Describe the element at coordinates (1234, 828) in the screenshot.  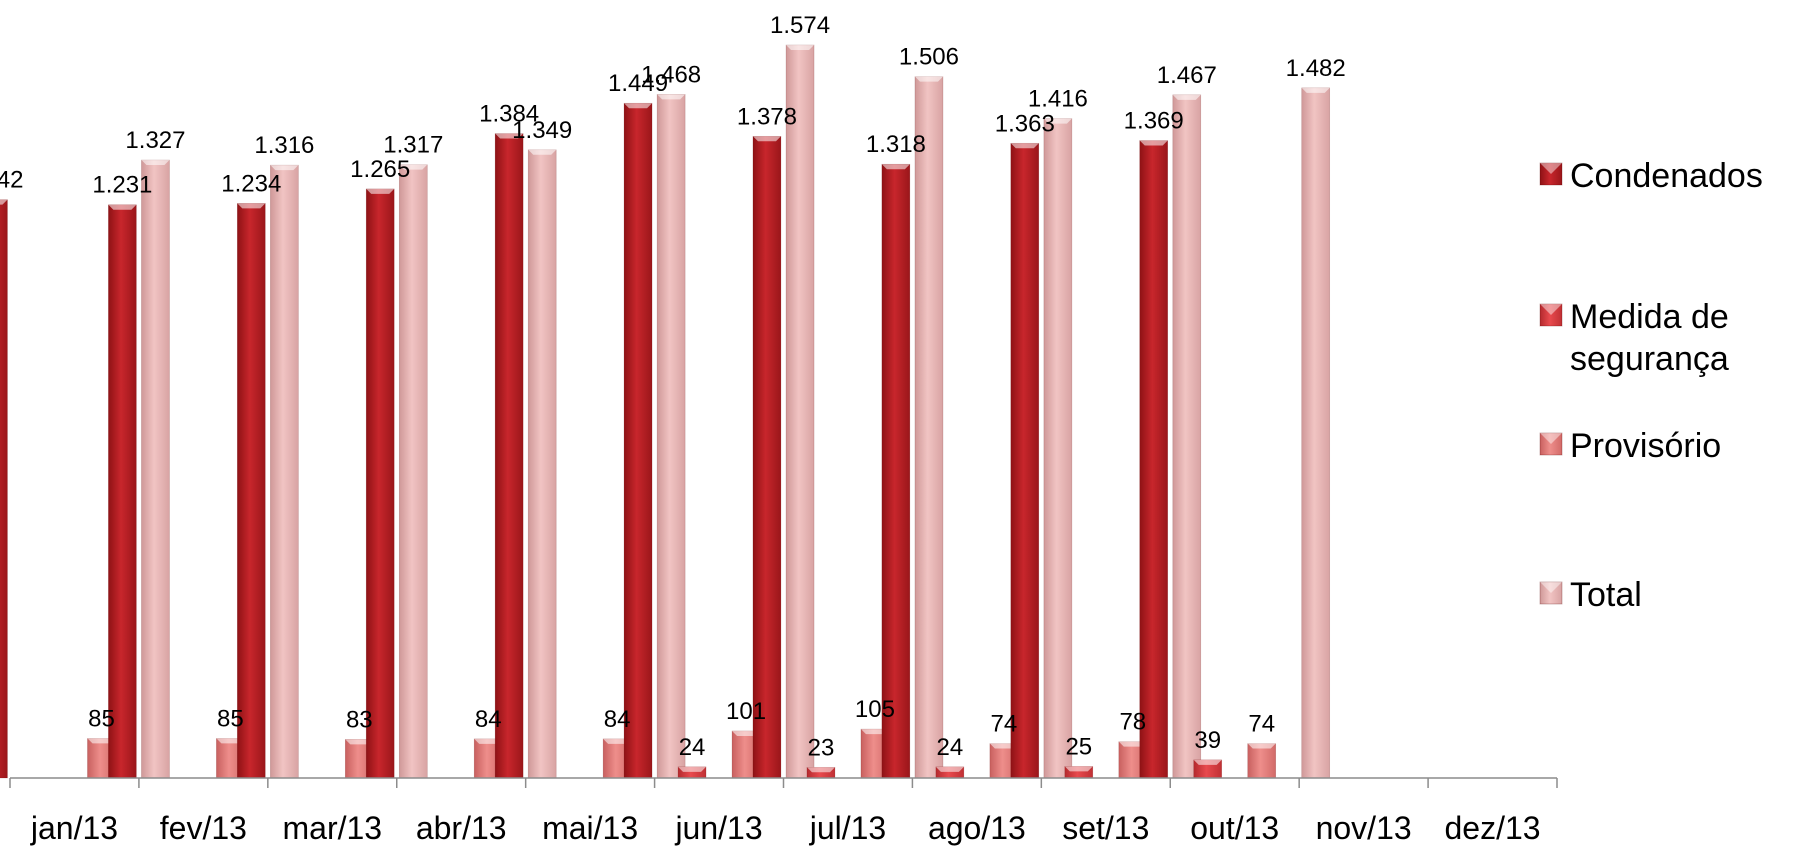
I see `x-tick-label-out-13: out/13` at that location.